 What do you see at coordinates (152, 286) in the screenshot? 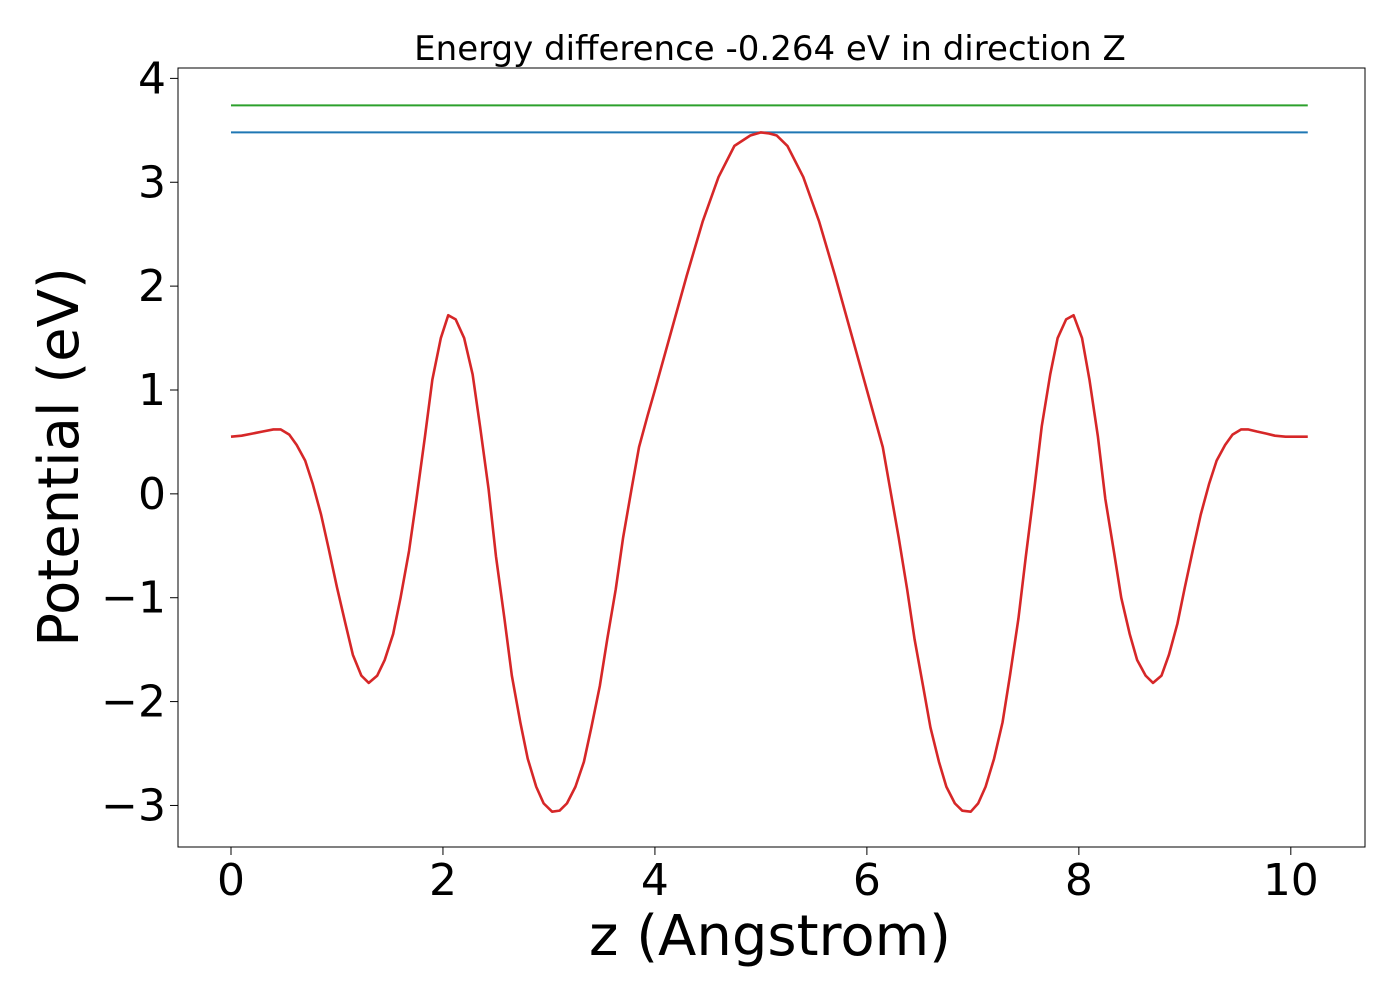
I see `y-tick-label: 2` at bounding box center [152, 286].